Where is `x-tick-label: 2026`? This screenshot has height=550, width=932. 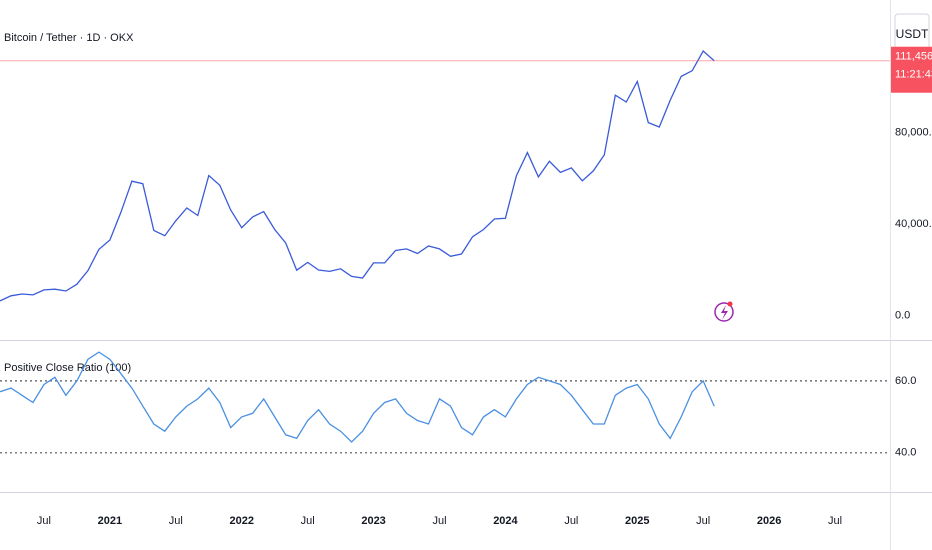 x-tick-label: 2026 is located at coordinates (769, 521).